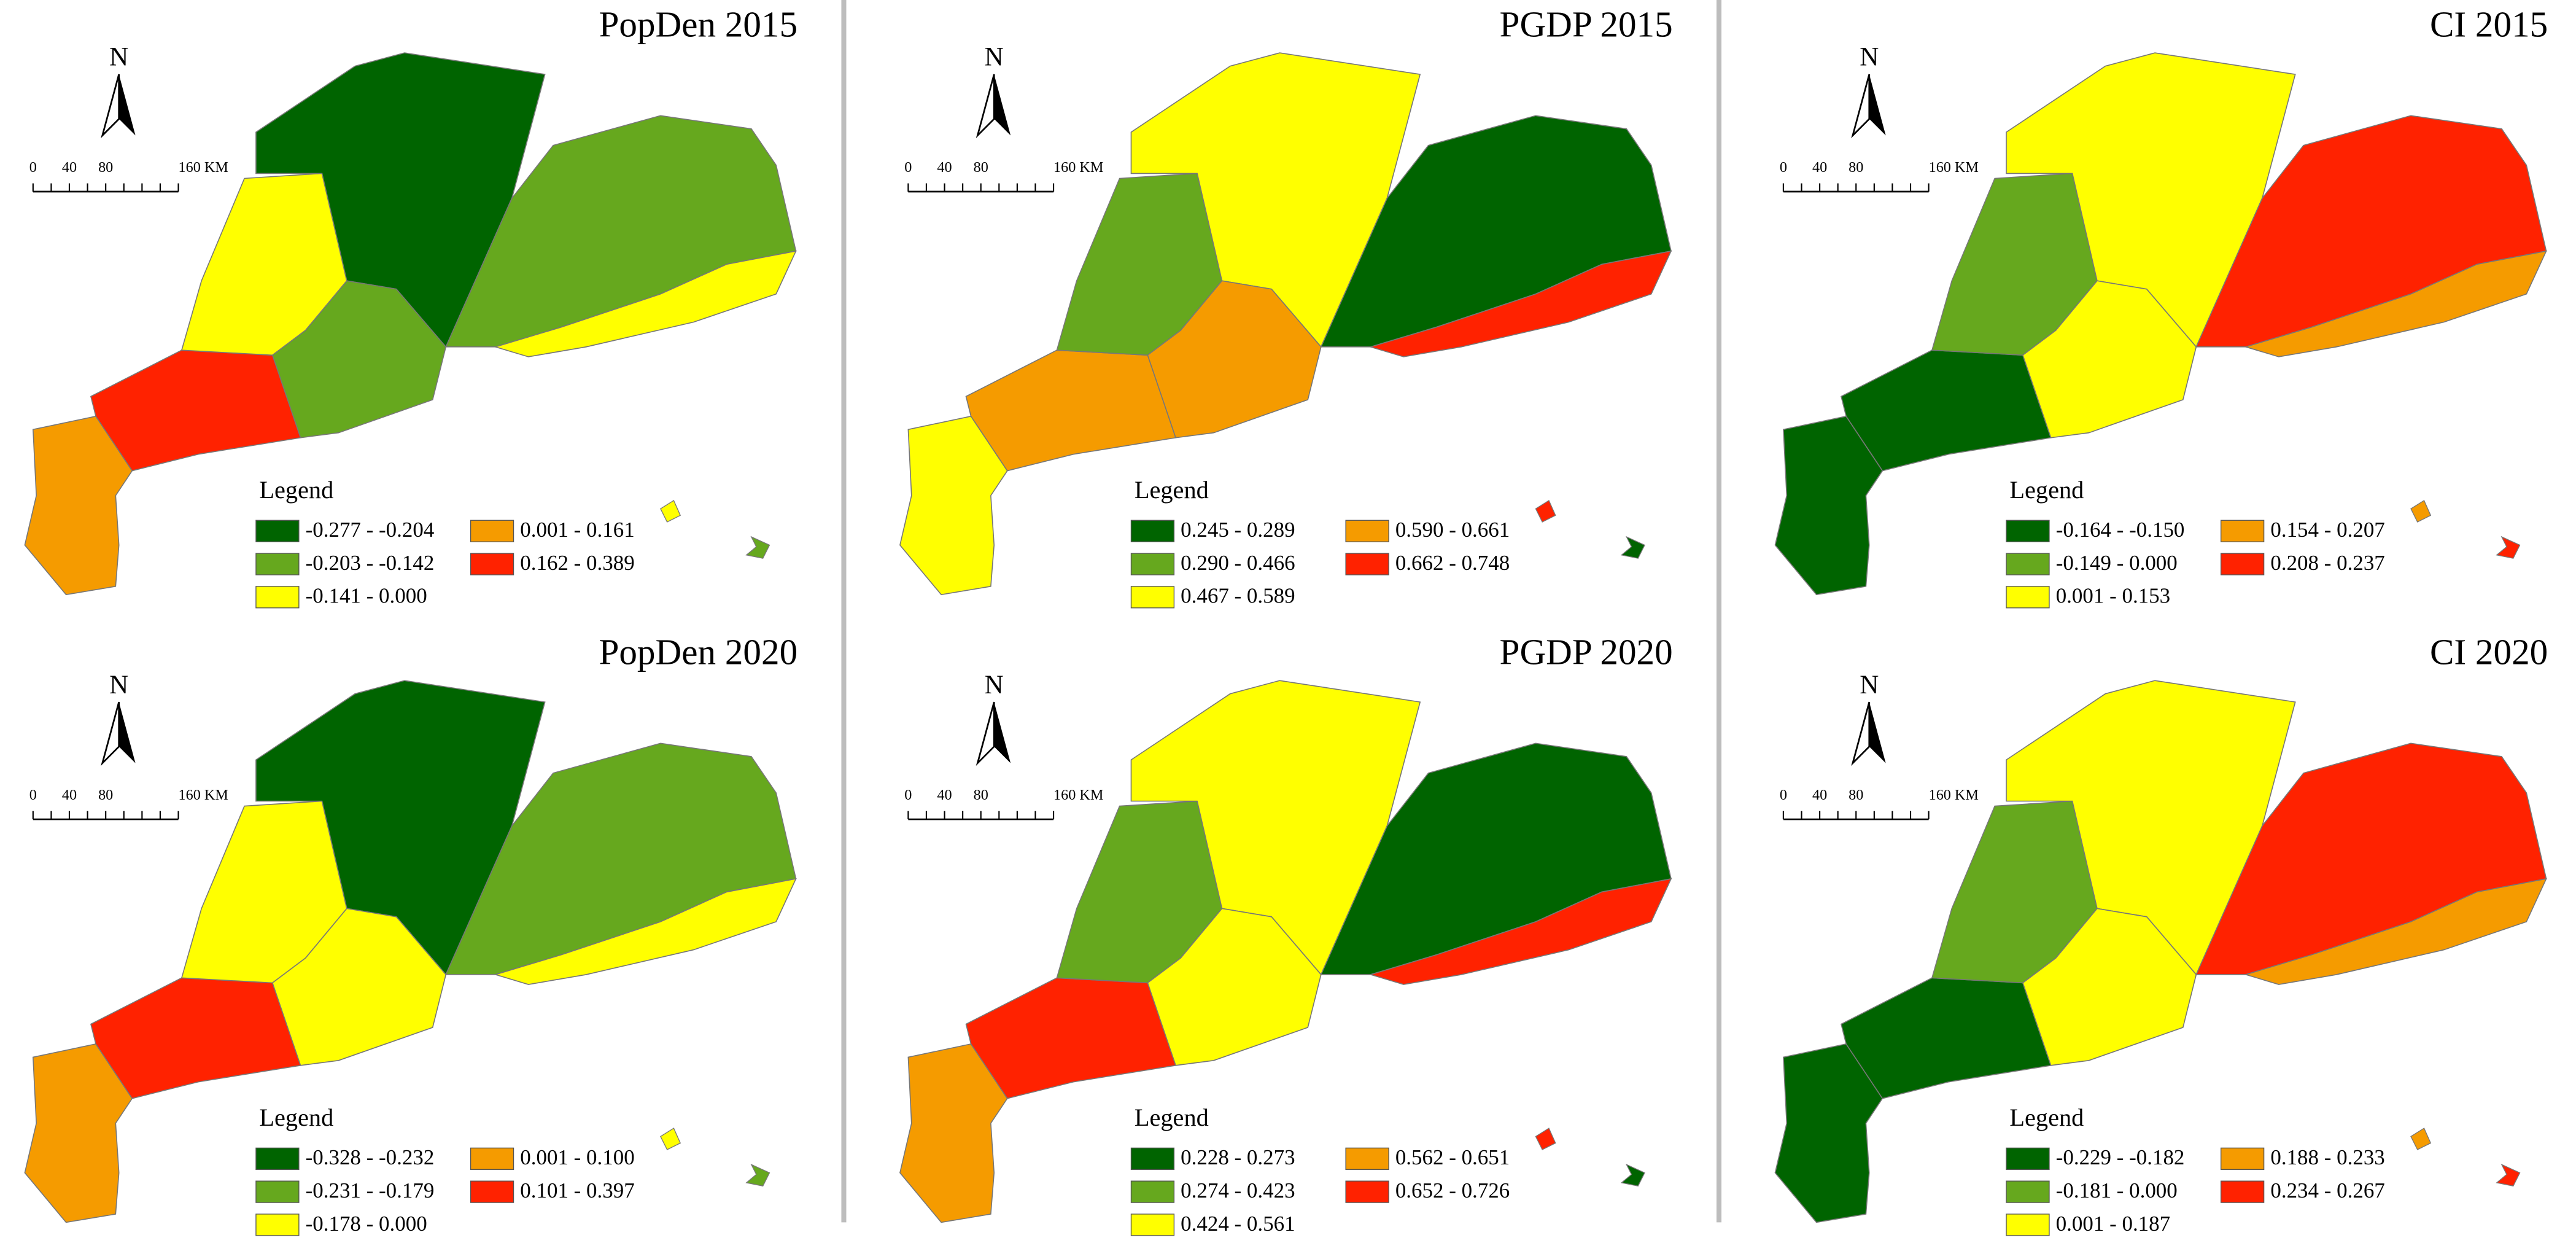 The image size is (2576, 1243). What do you see at coordinates (370, 563) in the screenshot?
I see `legend-label: -0.203 - -0.142` at bounding box center [370, 563].